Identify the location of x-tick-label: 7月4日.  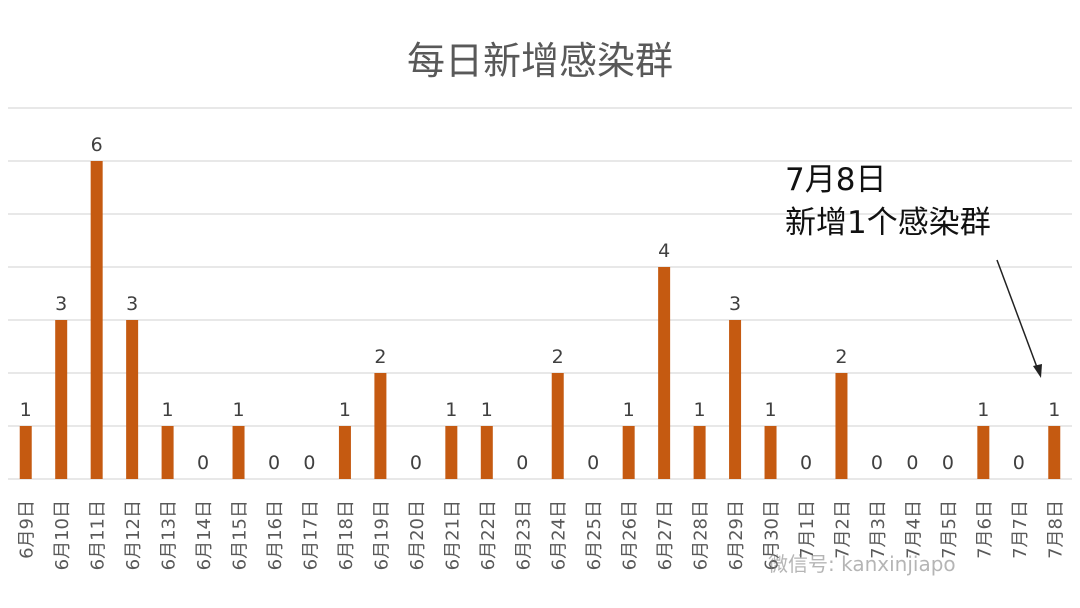
(913, 529).